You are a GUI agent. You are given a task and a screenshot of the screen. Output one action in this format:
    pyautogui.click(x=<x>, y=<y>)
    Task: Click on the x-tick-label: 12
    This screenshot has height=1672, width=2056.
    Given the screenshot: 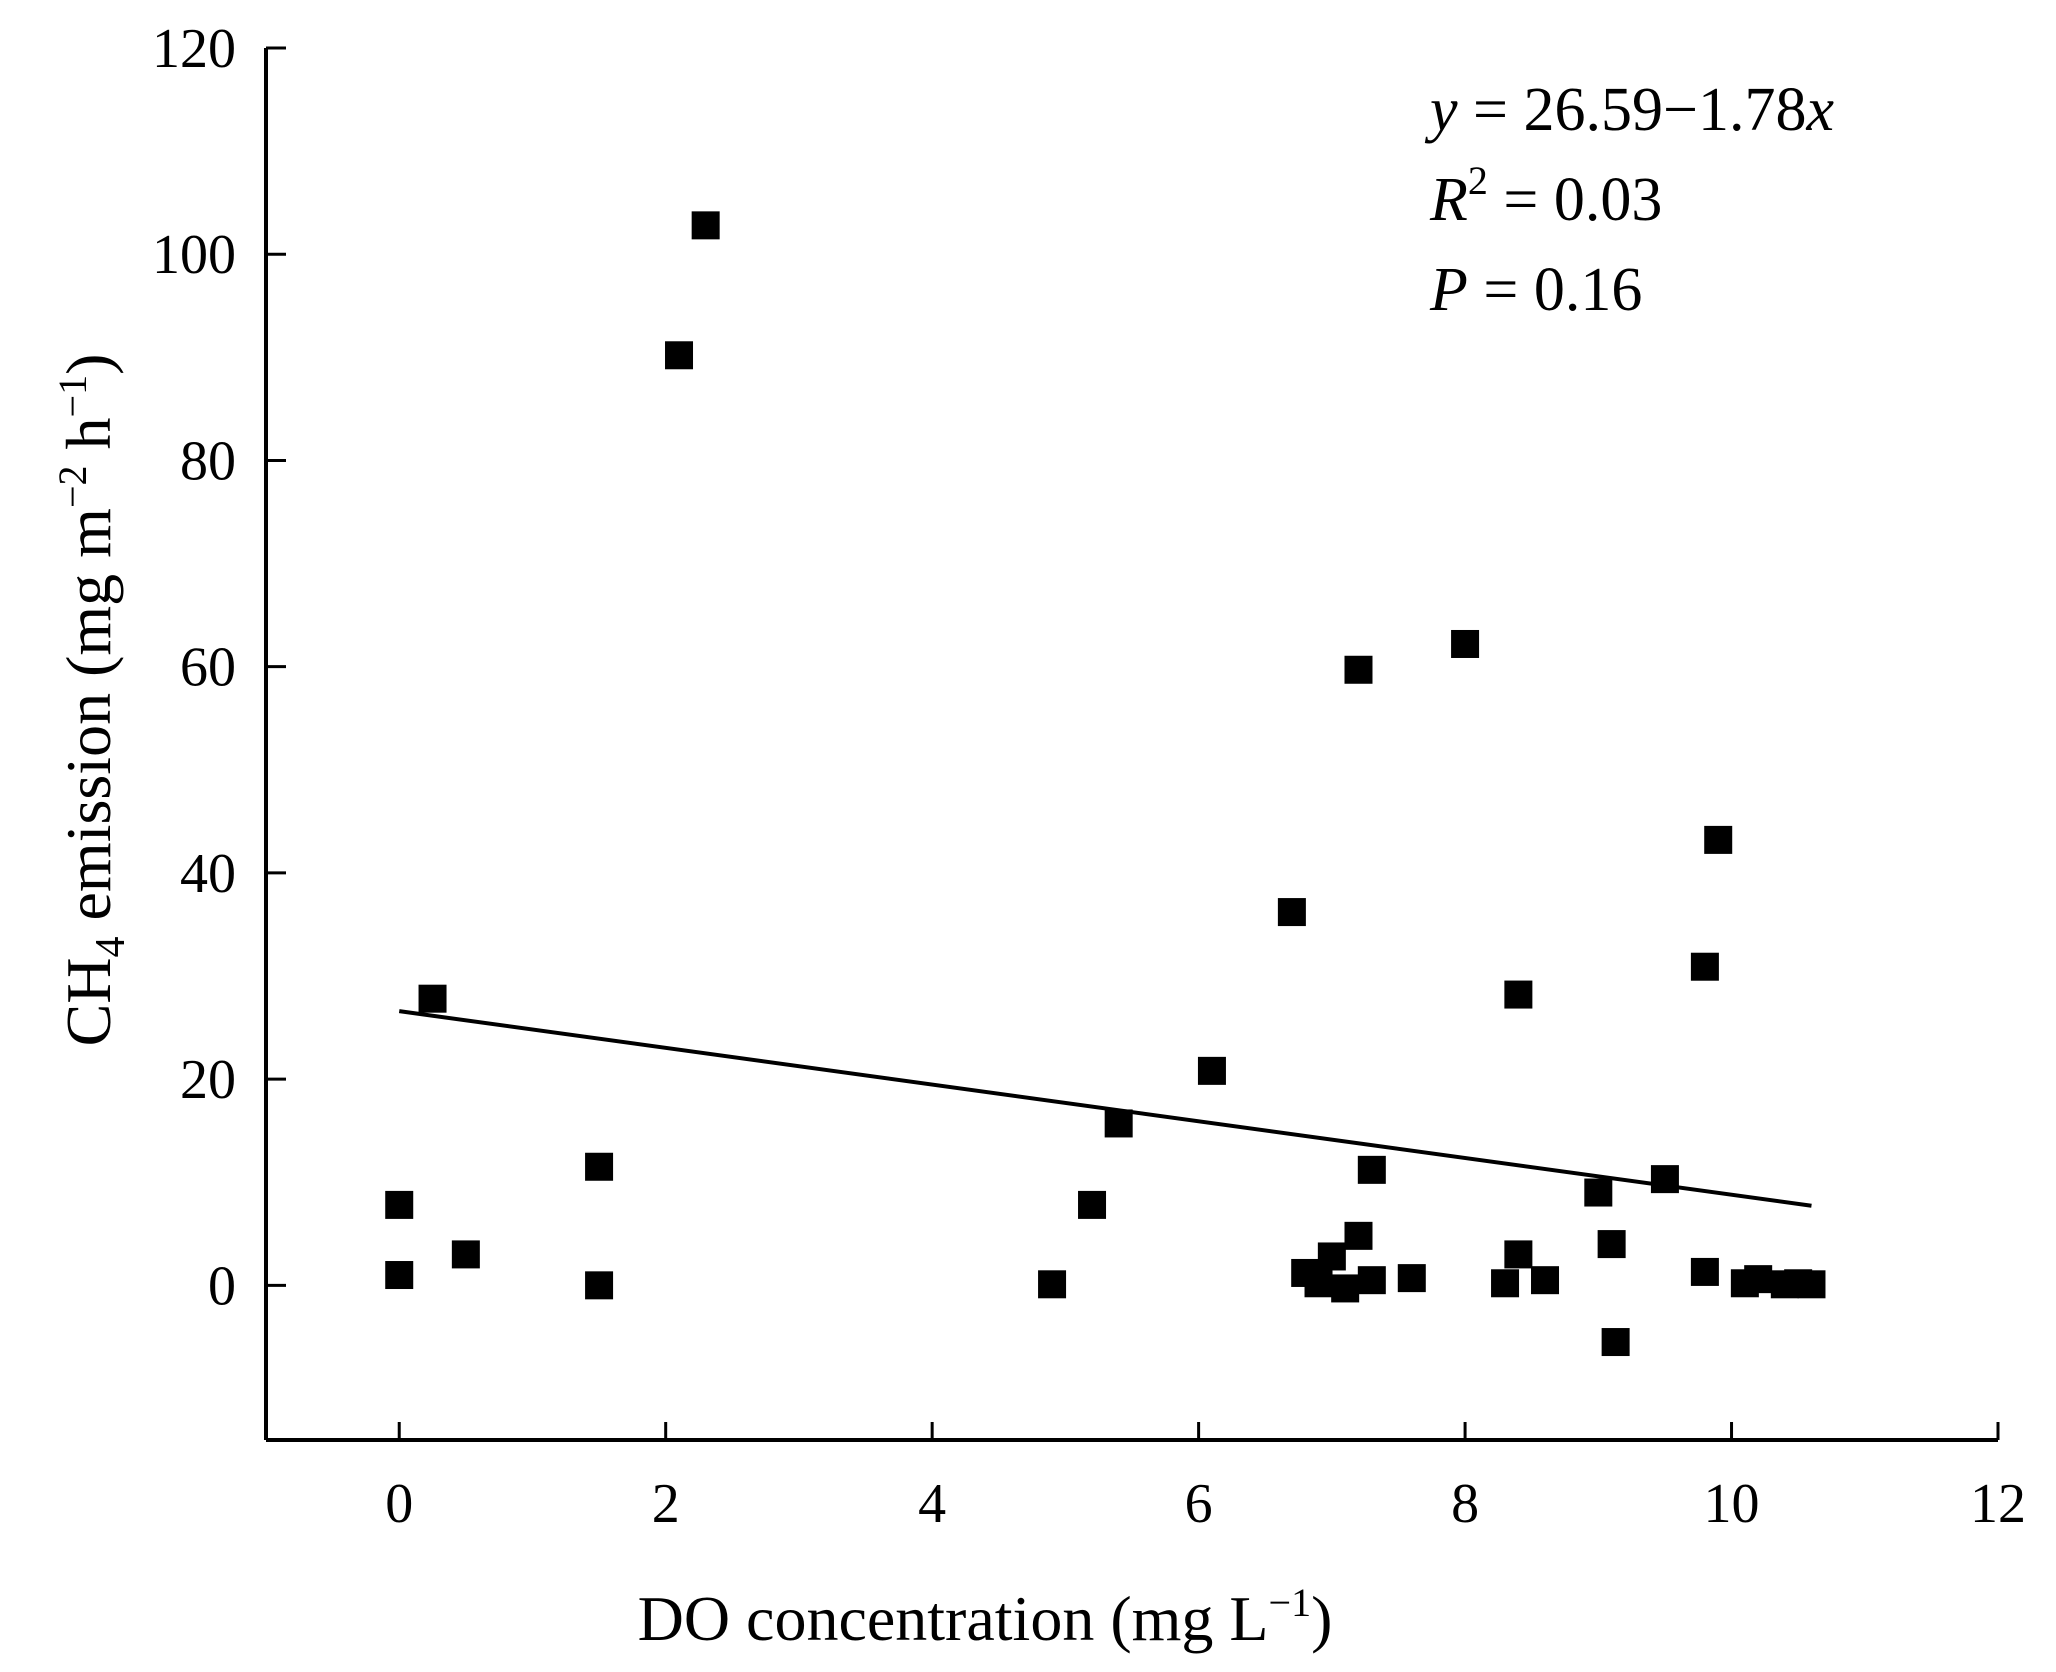 What is the action you would take?
    pyautogui.click(x=1998, y=1504)
    